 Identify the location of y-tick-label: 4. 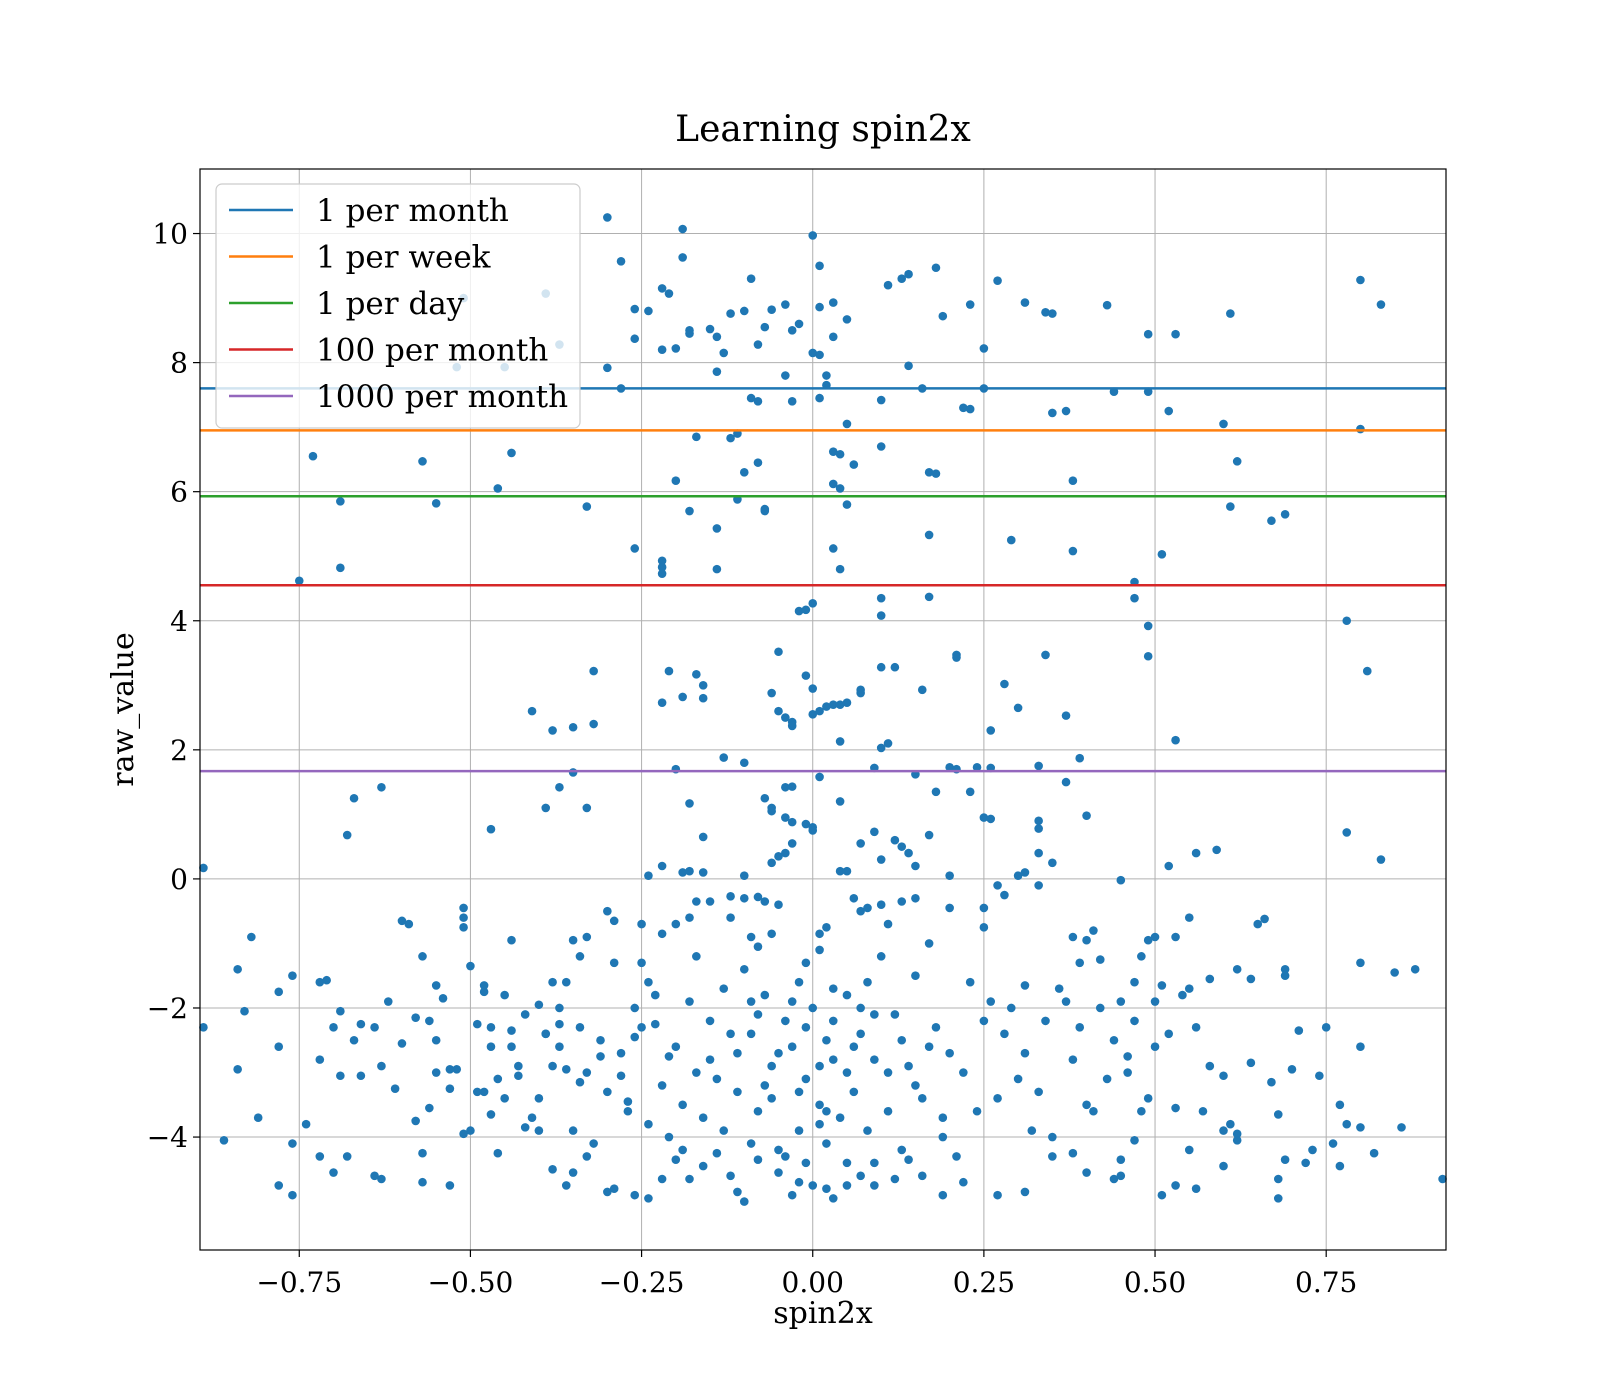
(179, 621).